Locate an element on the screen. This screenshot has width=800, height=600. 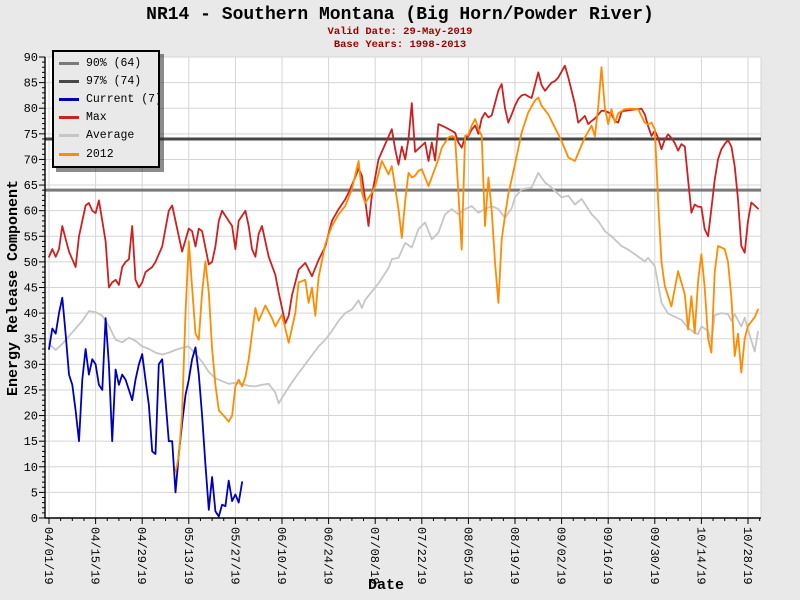
legend-swatch-current is located at coordinates (69, 99).